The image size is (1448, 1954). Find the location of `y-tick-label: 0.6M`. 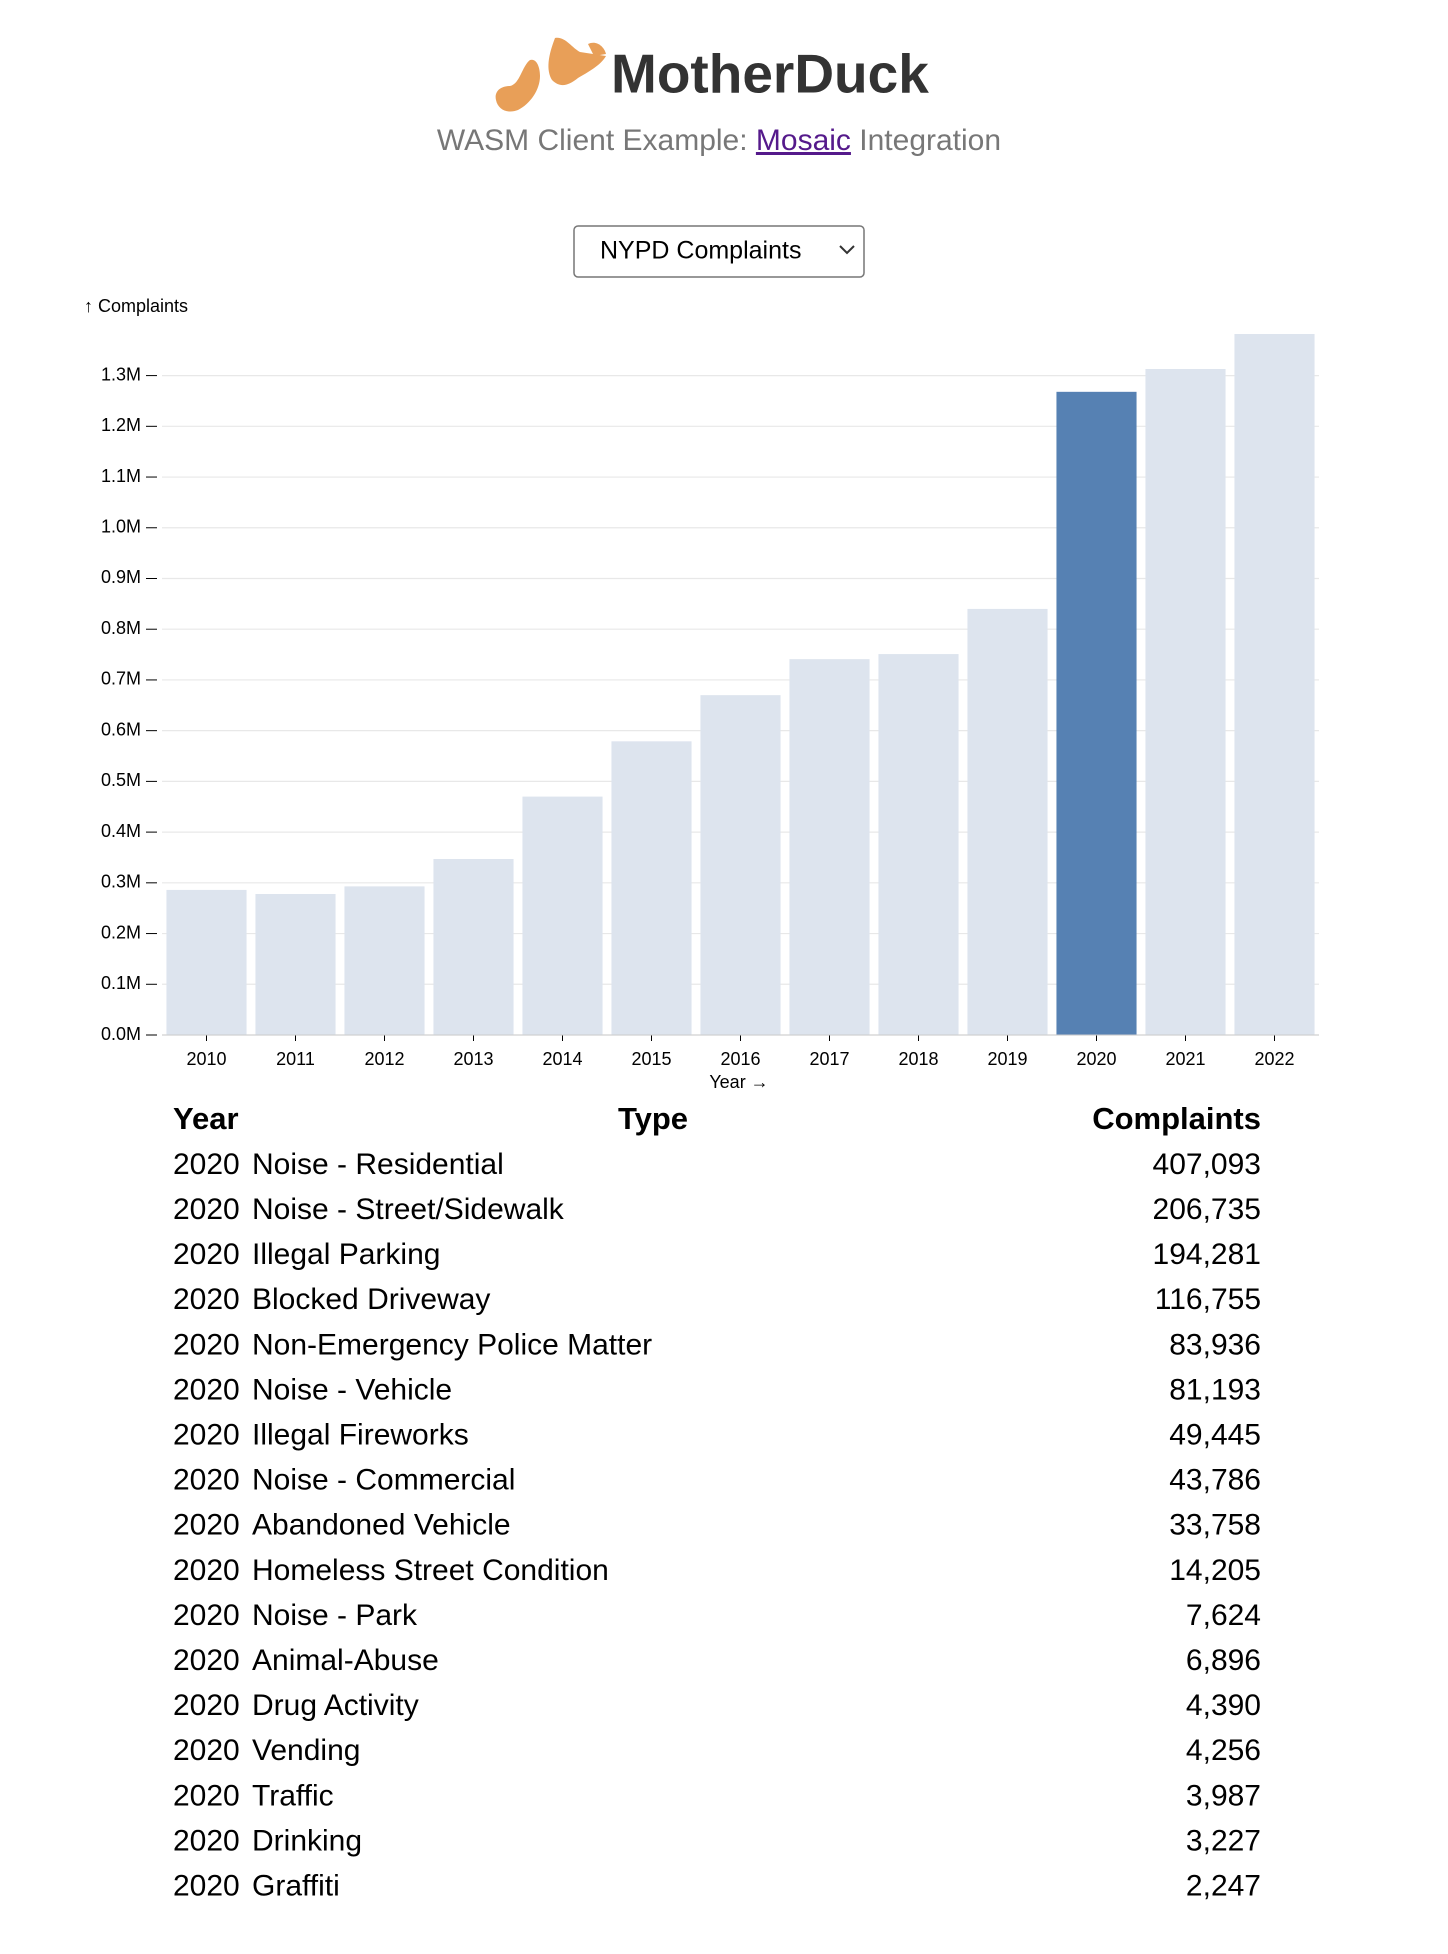

y-tick-label: 0.6M is located at coordinates (121, 729).